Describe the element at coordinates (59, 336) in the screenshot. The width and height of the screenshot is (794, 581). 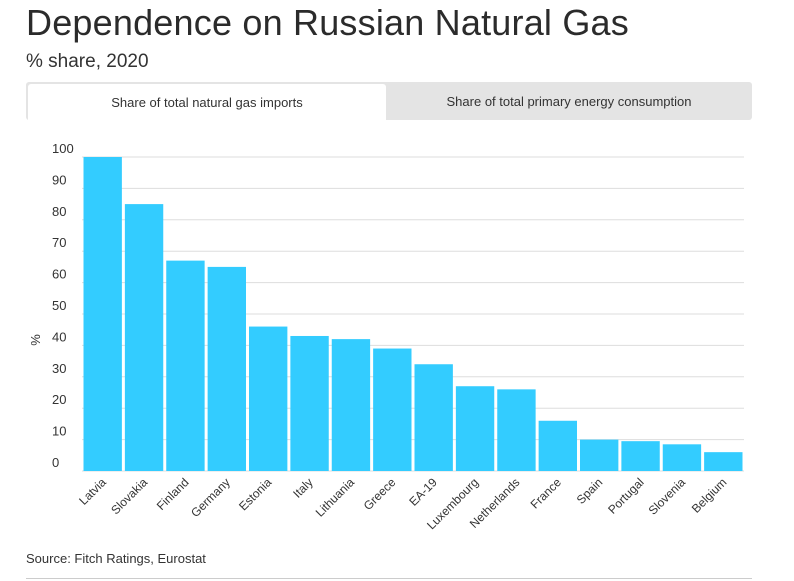
I see `y-tick-label: 40` at that location.